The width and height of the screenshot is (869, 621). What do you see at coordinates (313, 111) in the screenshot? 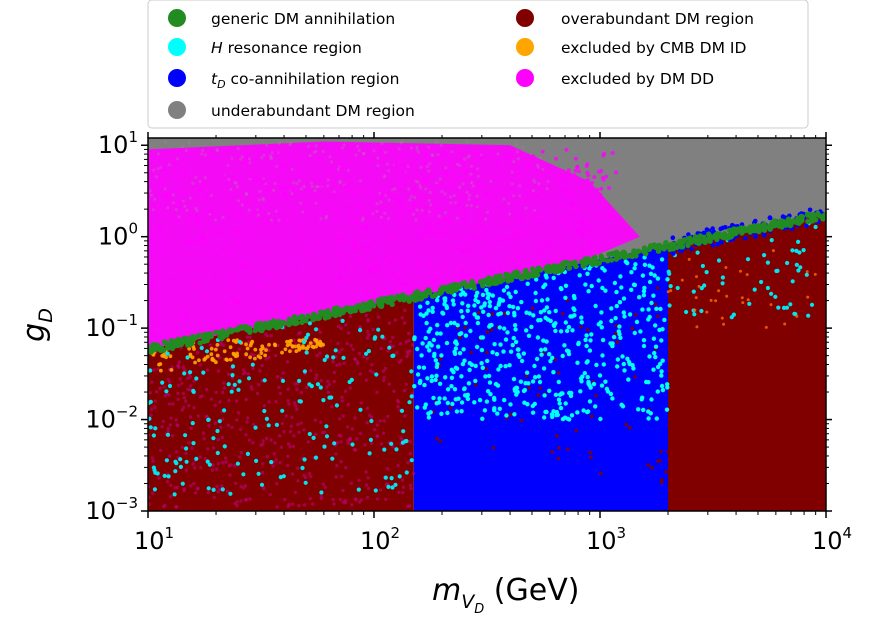
I see `legend-label-under: underabundant DM region` at bounding box center [313, 111].